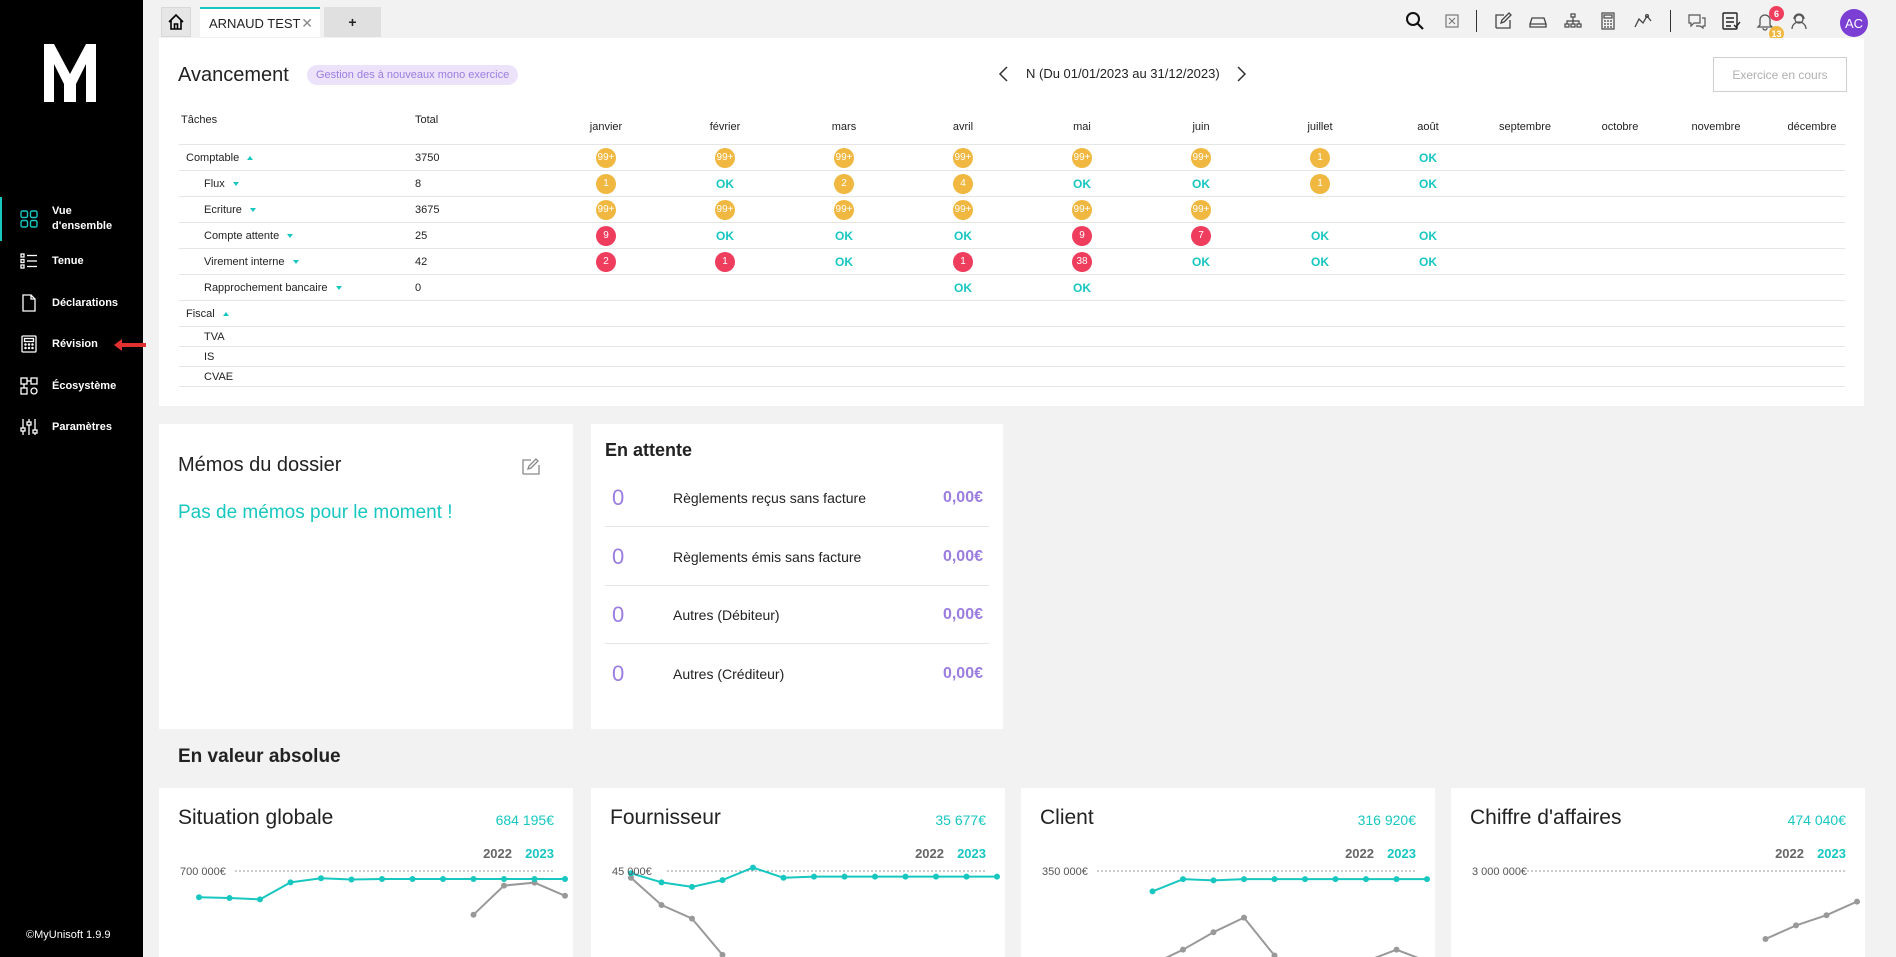  Describe the element at coordinates (1538, 21) in the screenshot. I see `scanner-icon` at that location.